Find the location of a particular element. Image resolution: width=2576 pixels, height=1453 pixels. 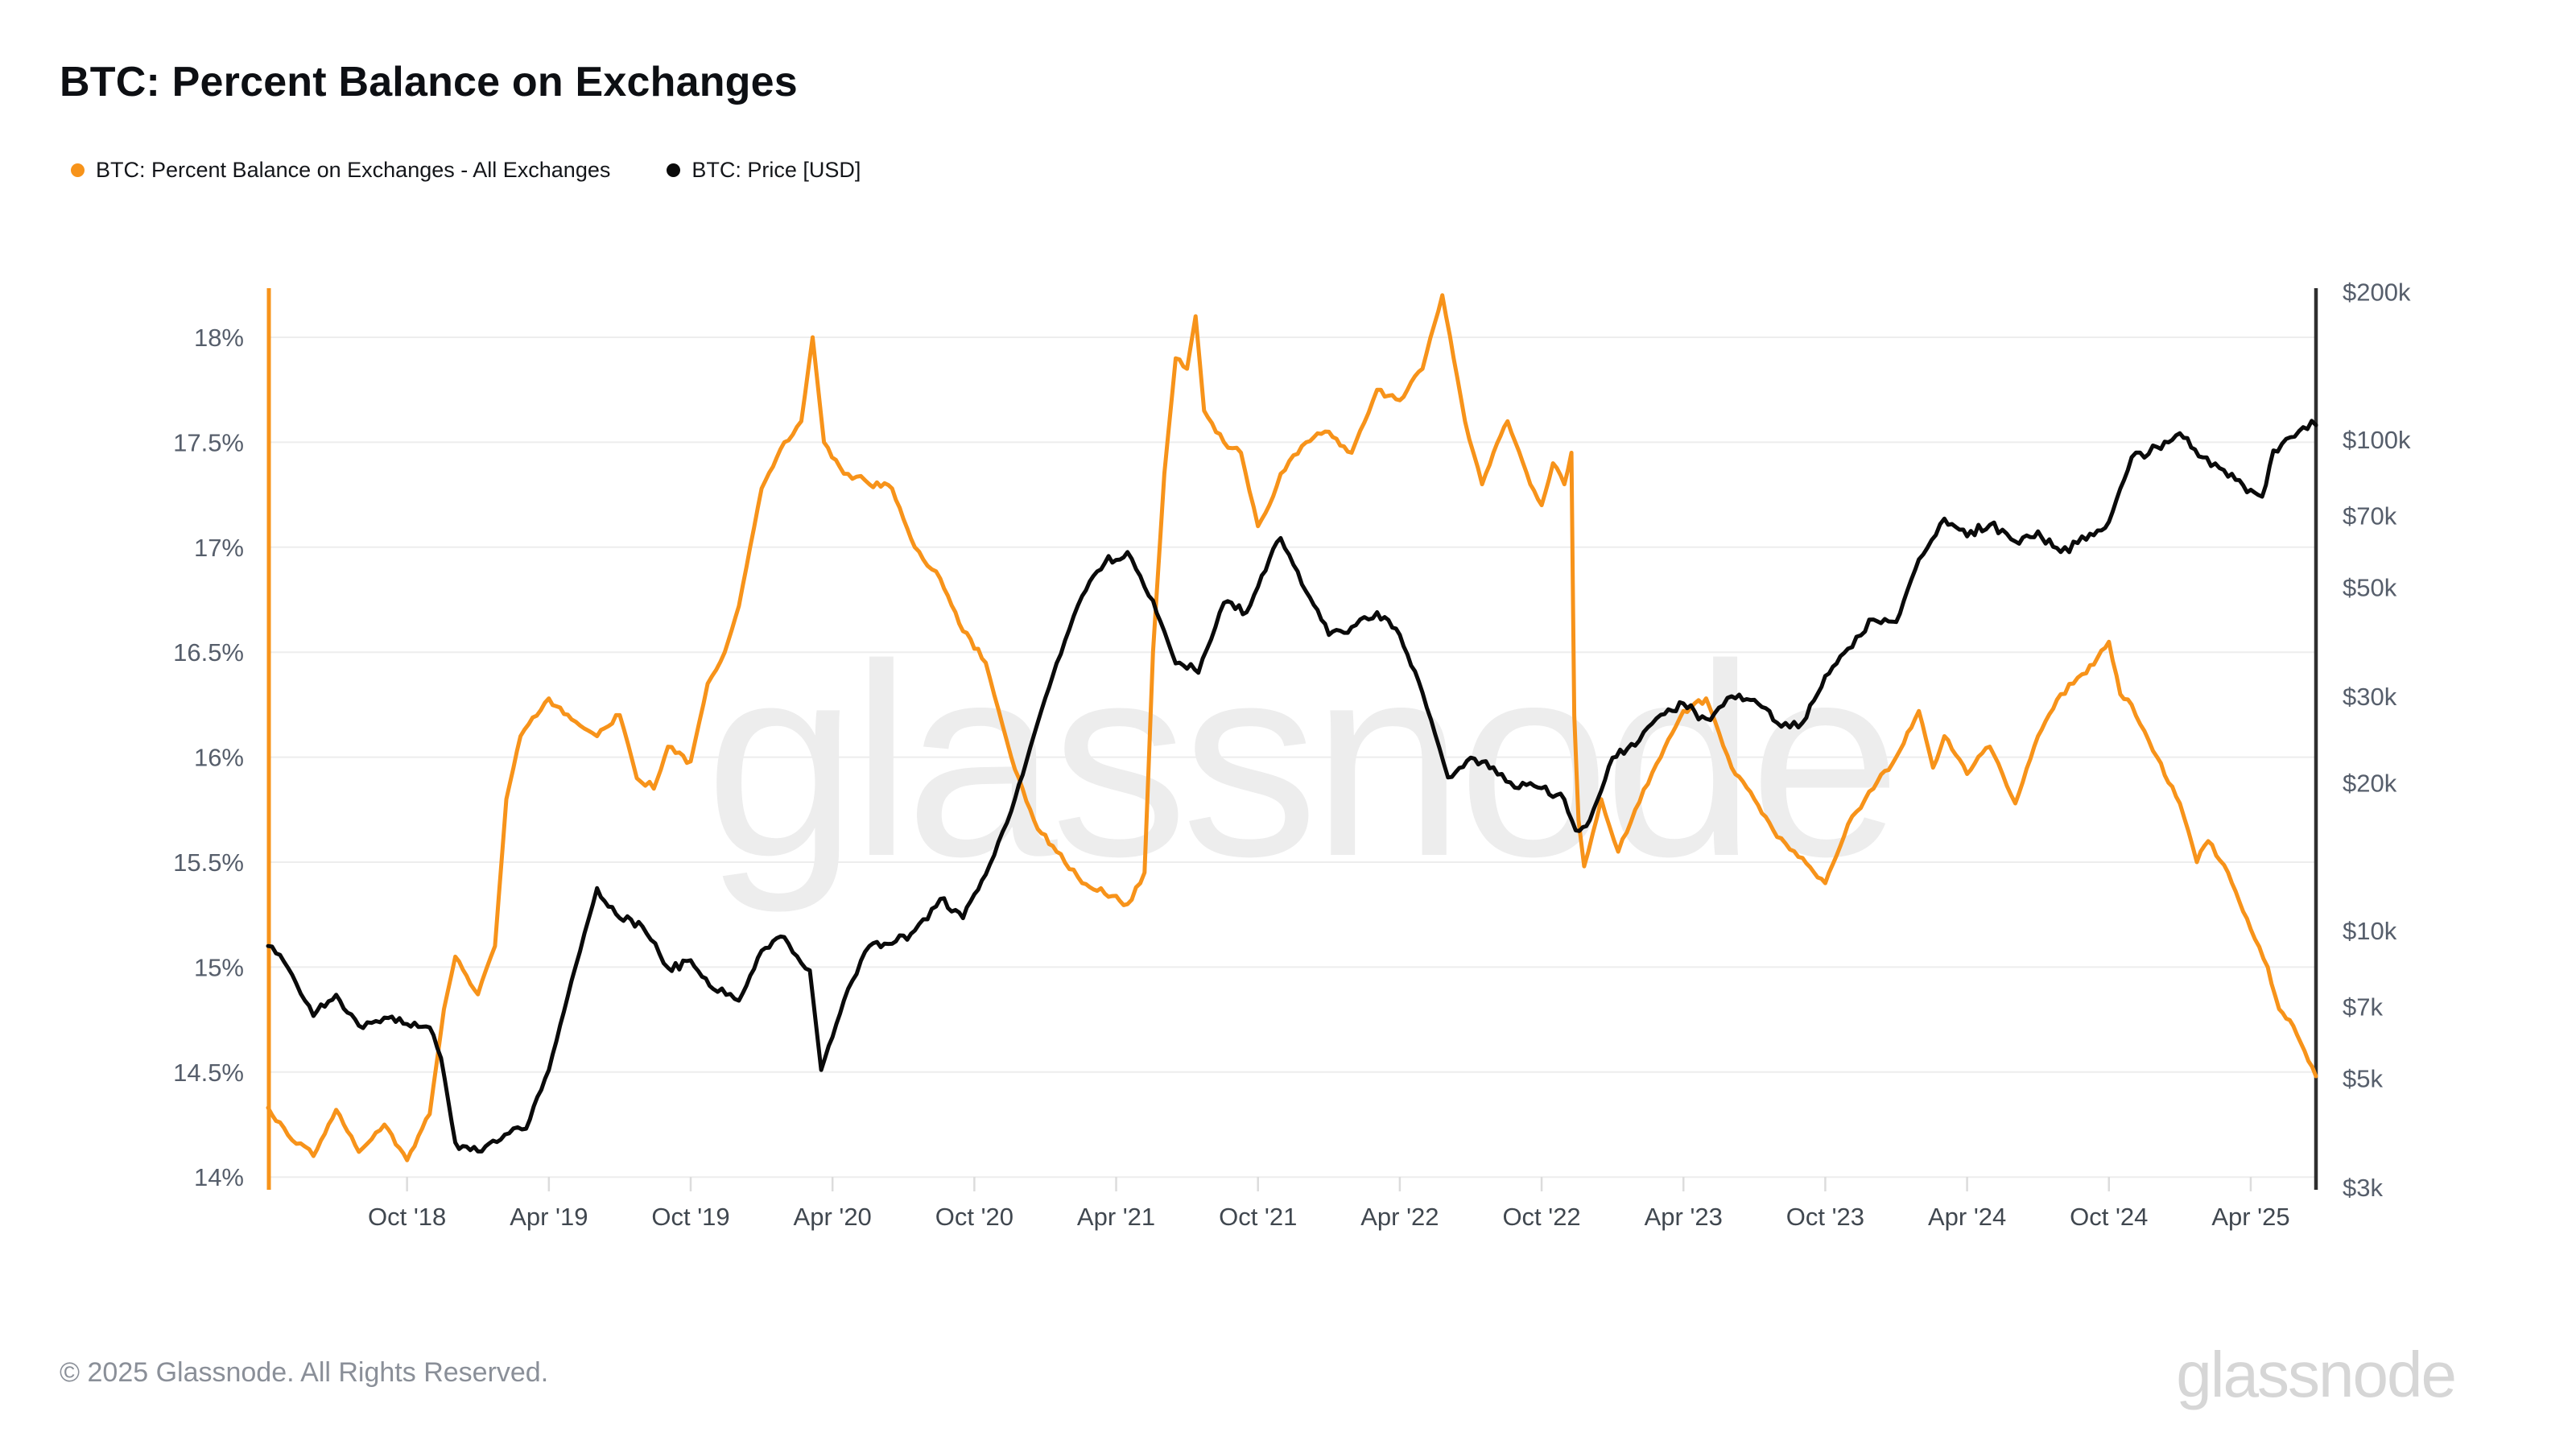

y-left-tick-label: 17% is located at coordinates (219, 548).